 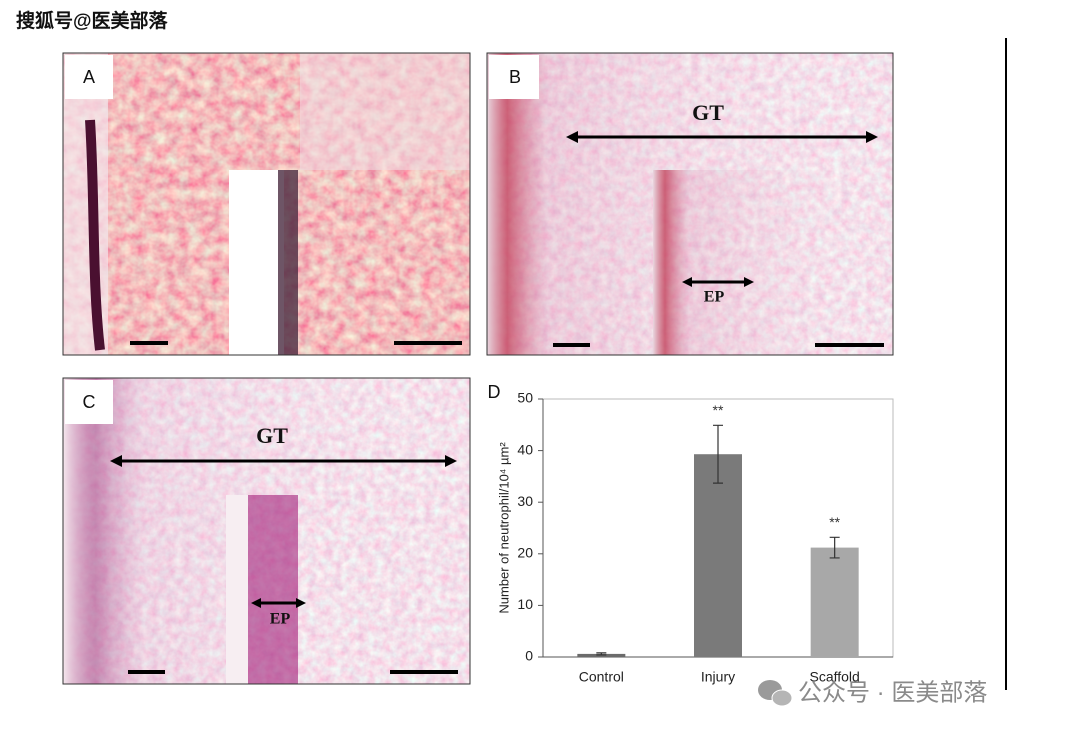 I want to click on panel-label: C, so click(x=89, y=402).